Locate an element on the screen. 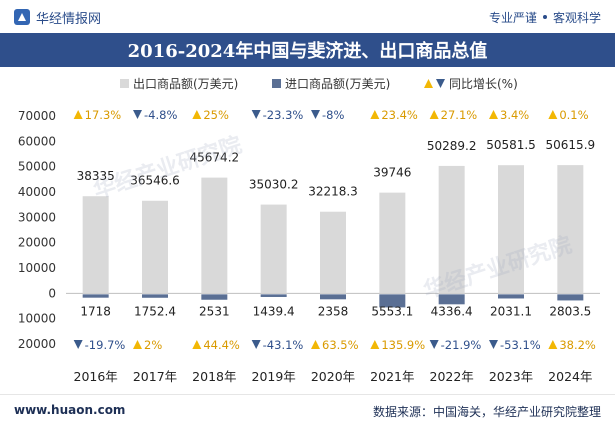 This screenshot has width=615, height=428. x-category-label: 2018年 is located at coordinates (214, 376).